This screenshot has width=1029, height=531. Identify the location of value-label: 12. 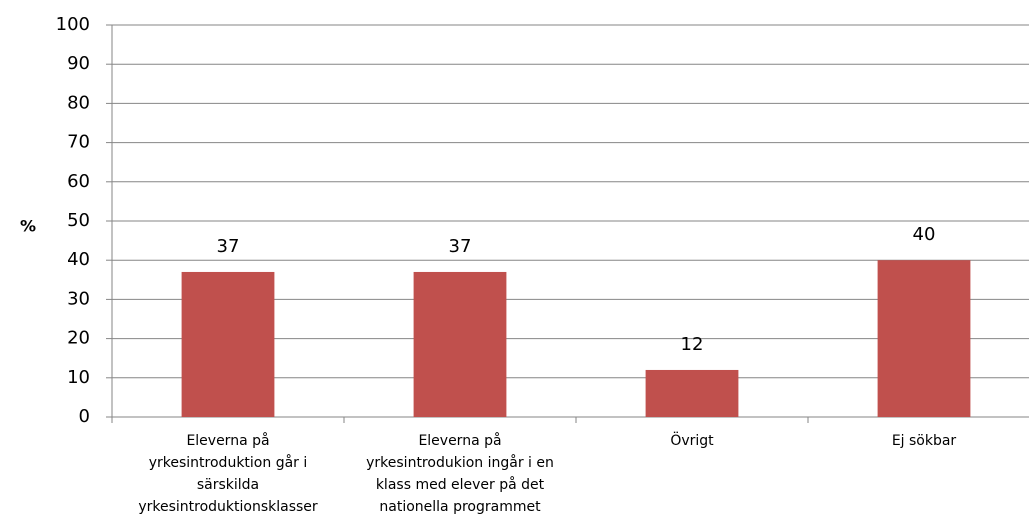
(692, 344).